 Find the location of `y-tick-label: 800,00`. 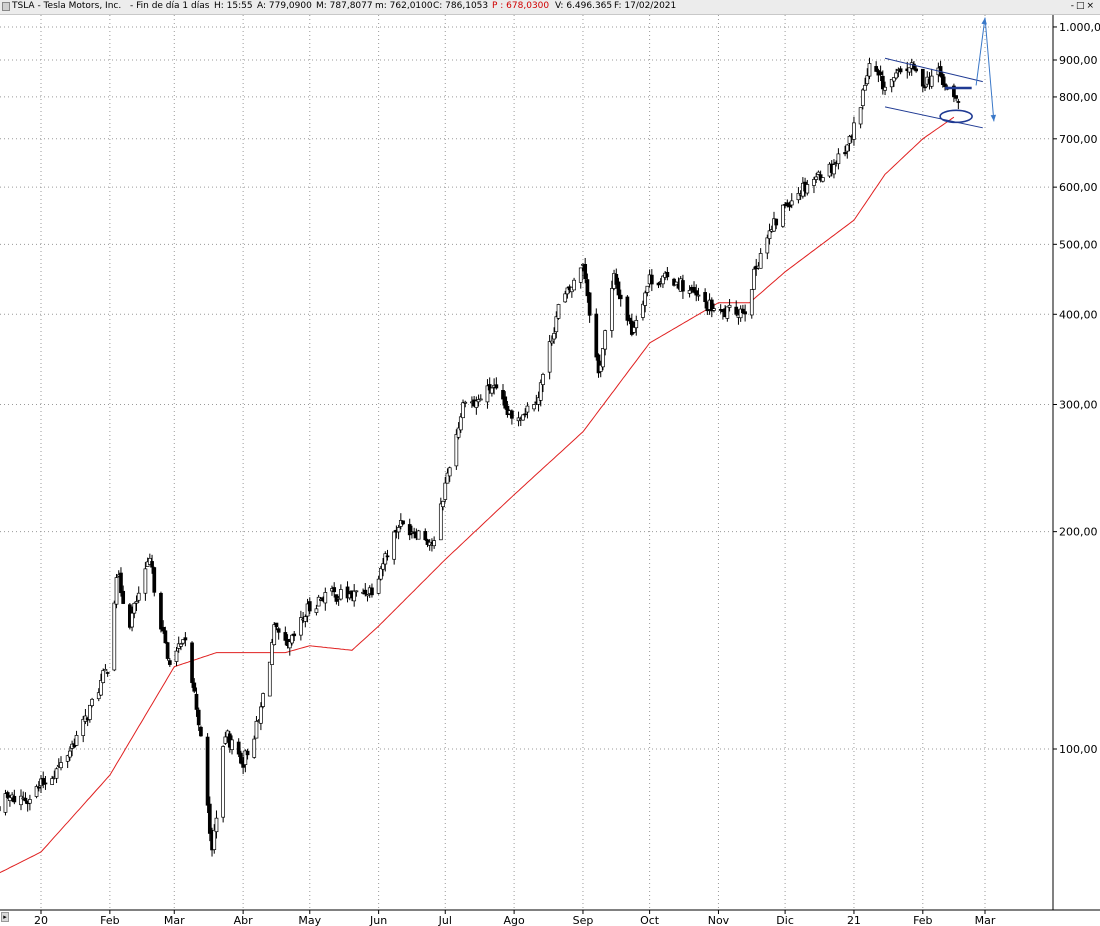

y-tick-label: 800,00 is located at coordinates (1078, 97).